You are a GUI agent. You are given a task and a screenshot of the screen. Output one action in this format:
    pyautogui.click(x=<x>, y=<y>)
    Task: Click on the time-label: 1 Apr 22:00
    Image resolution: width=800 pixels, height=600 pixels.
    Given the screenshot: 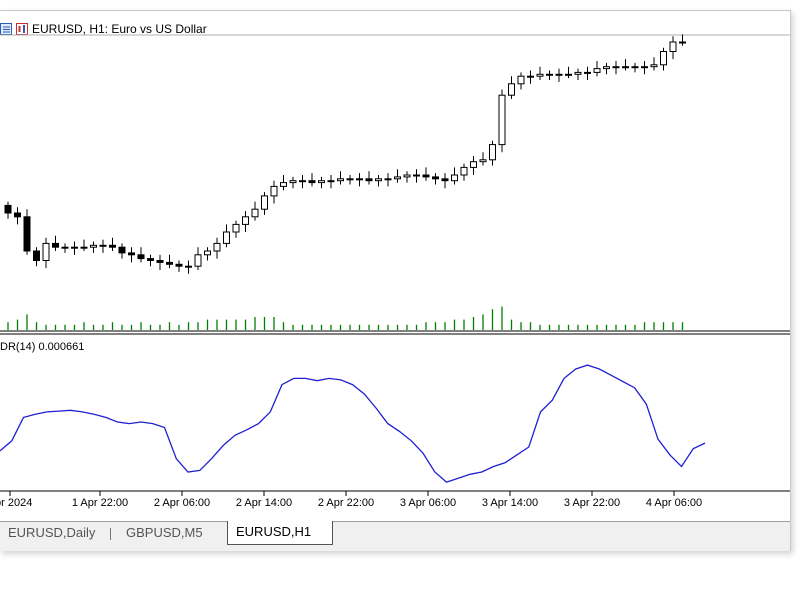 What is the action you would take?
    pyautogui.click(x=100, y=503)
    